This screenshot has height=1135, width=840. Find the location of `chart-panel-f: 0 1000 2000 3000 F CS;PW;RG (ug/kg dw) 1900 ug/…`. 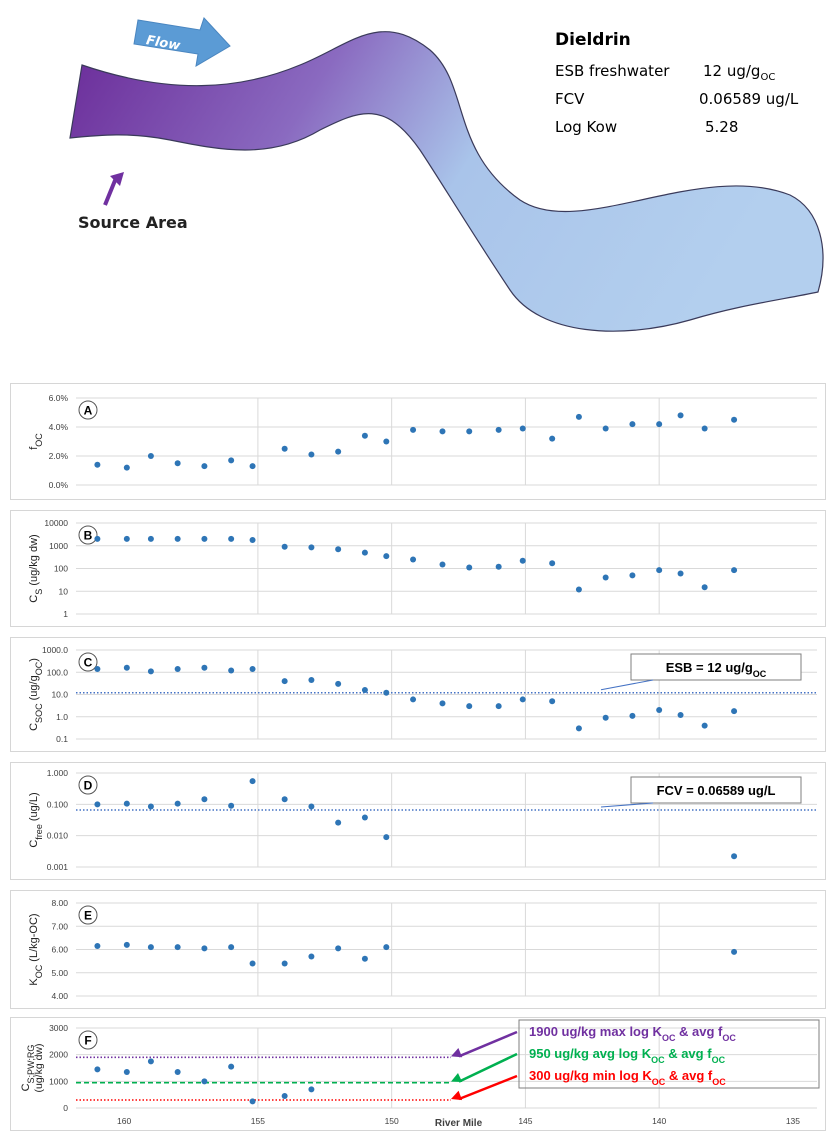

chart-panel-f: 0 1000 2000 3000 F CS;PW;RG (ug/kg dw) 1900 ug/… is located at coordinates (418, 1074).